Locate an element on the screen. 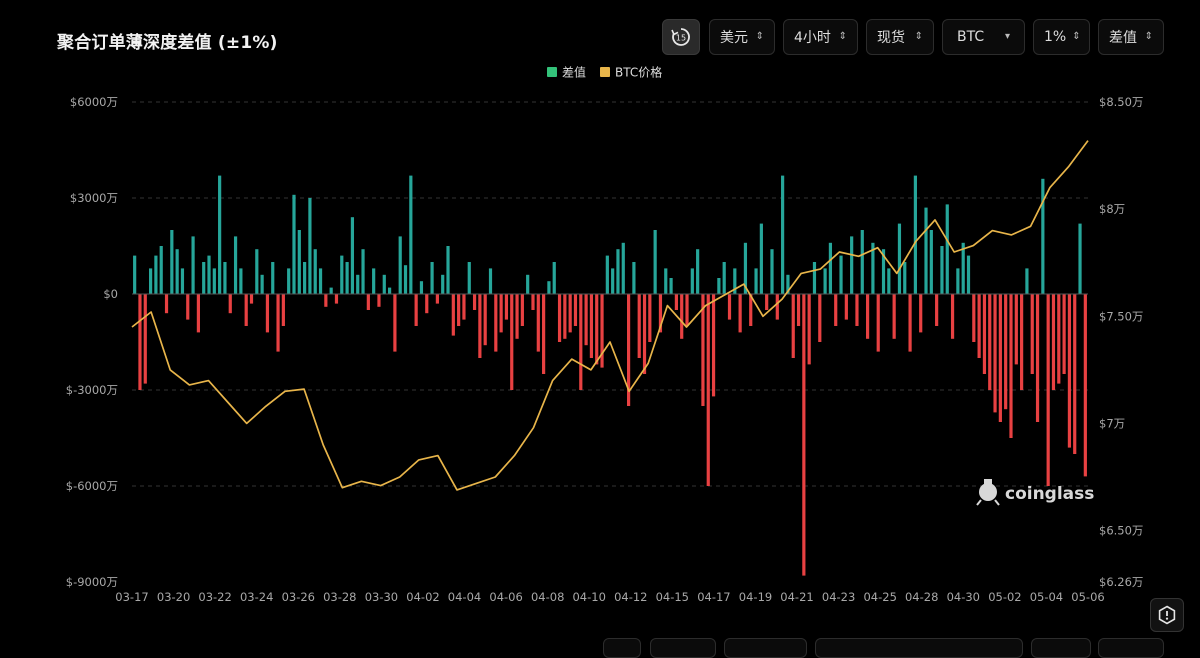 The width and height of the screenshot is (1200, 658). caret-down-icon: ▾ is located at coordinates (1007, 36).